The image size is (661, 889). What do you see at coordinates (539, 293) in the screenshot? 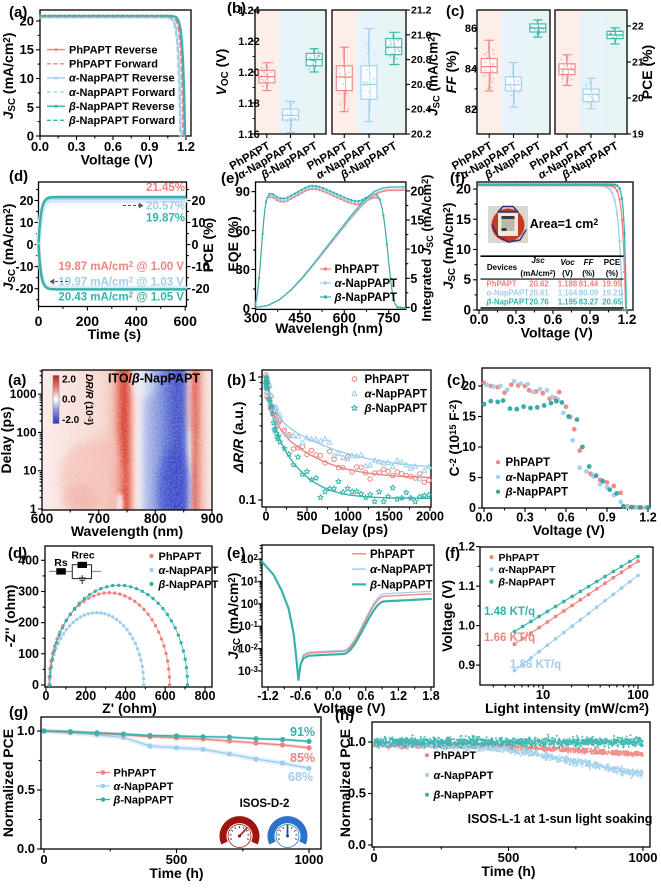
I see `svg-text: 20.61` at bounding box center [539, 293].